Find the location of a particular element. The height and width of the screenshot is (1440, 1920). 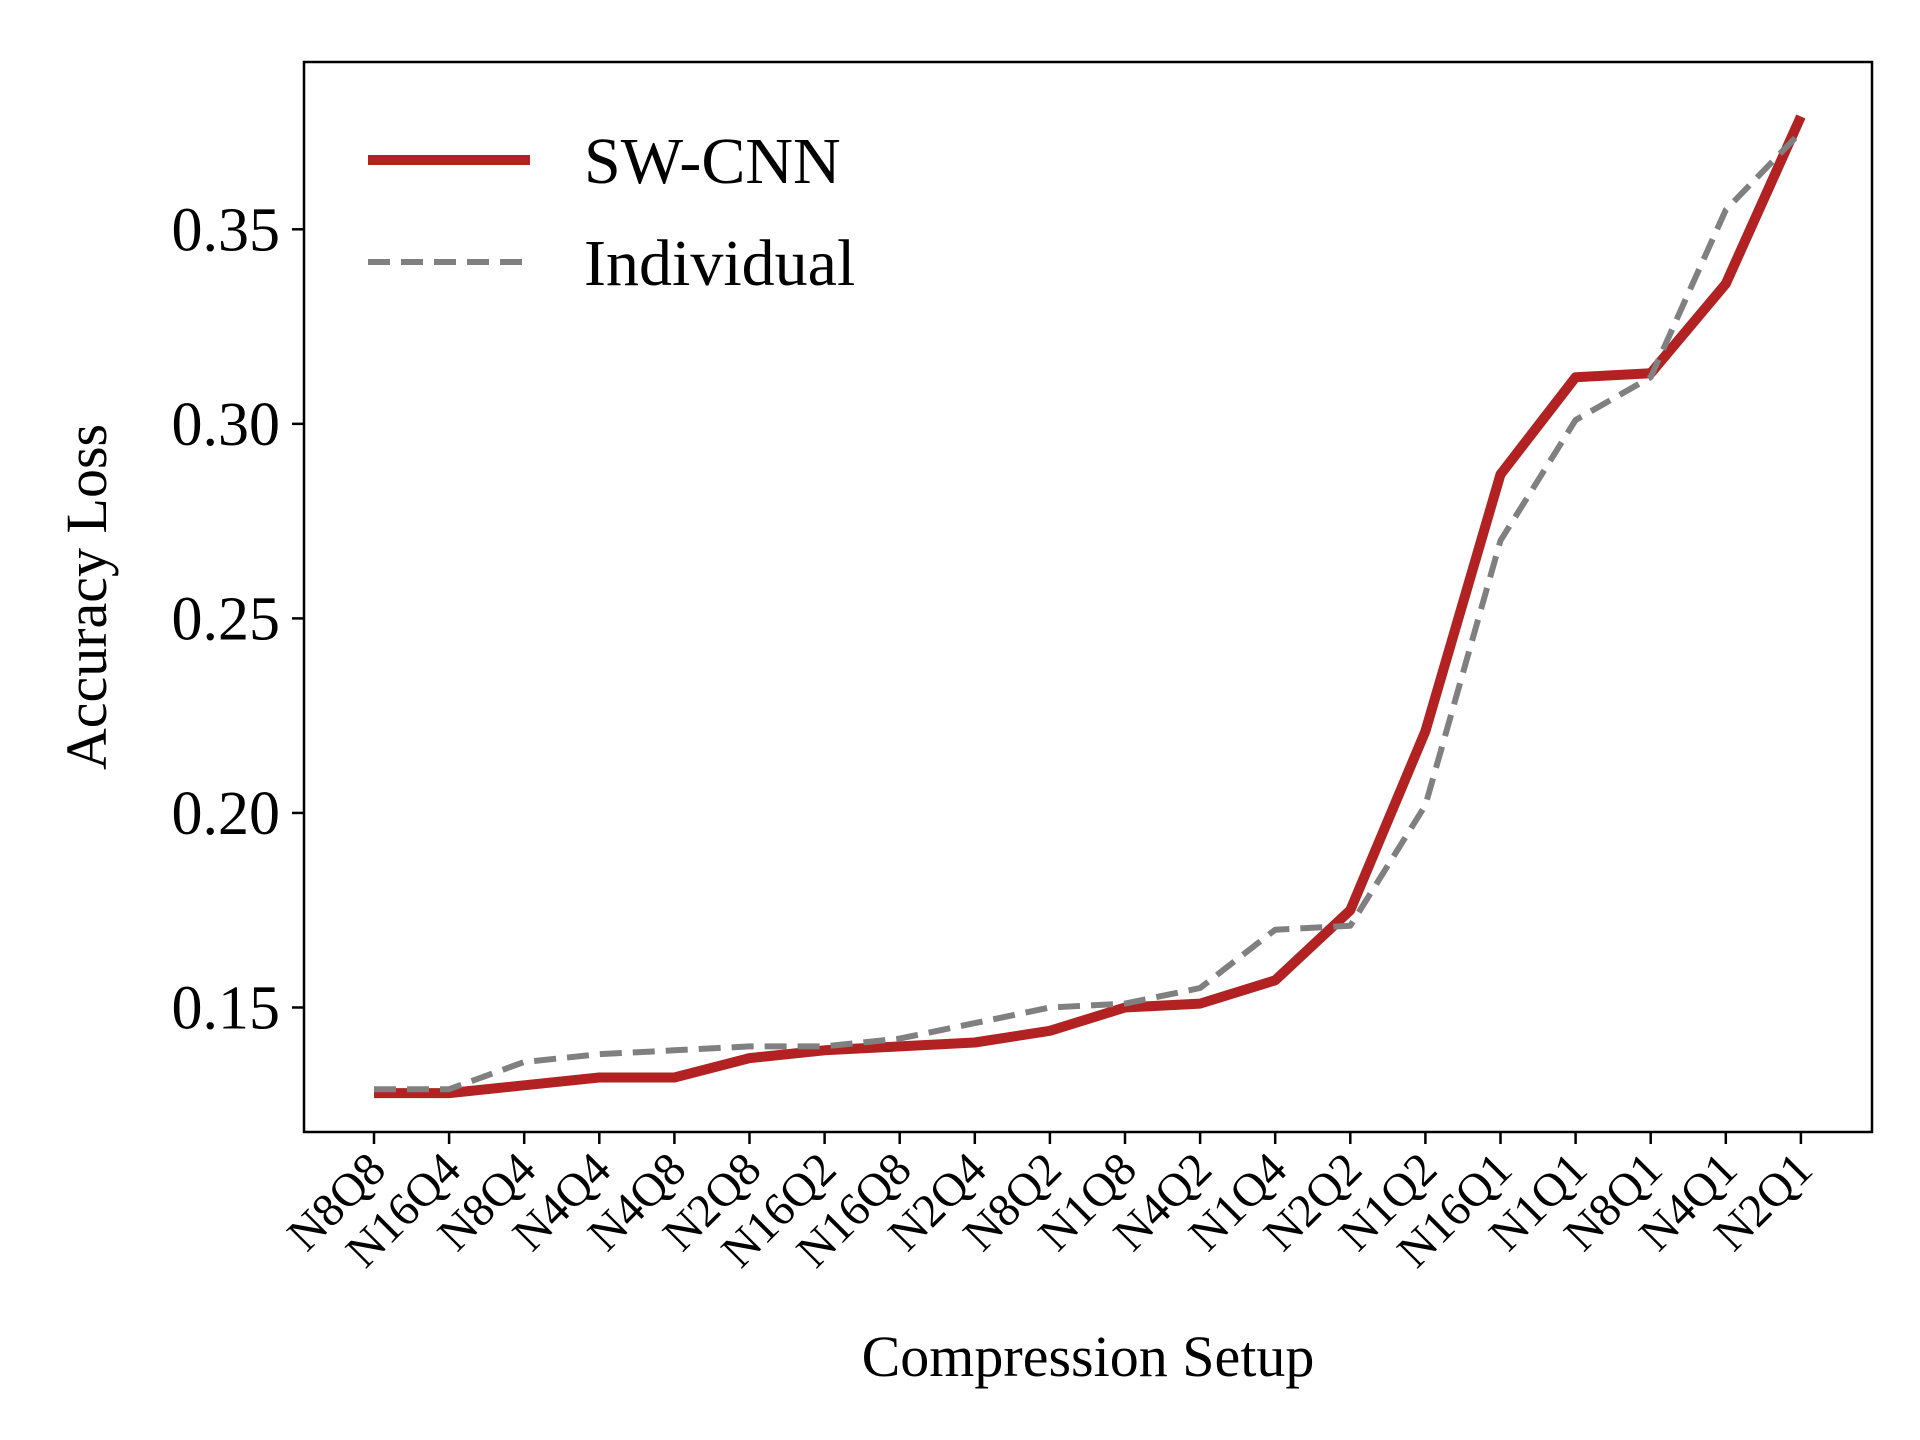

legend-label: Individual is located at coordinates (719, 263).